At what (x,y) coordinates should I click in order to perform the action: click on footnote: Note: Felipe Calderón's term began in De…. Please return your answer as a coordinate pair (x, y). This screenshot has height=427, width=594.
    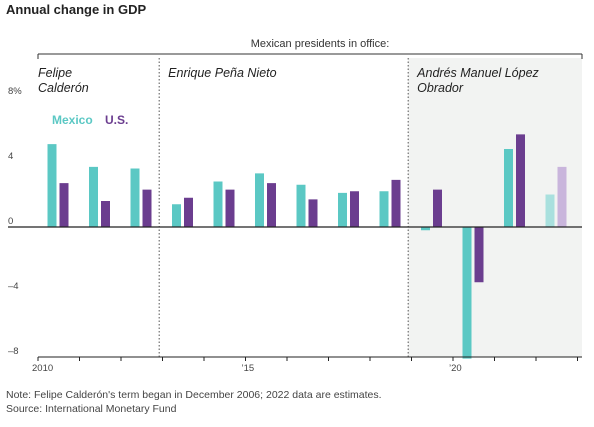
    Looking at the image, I should click on (194, 395).